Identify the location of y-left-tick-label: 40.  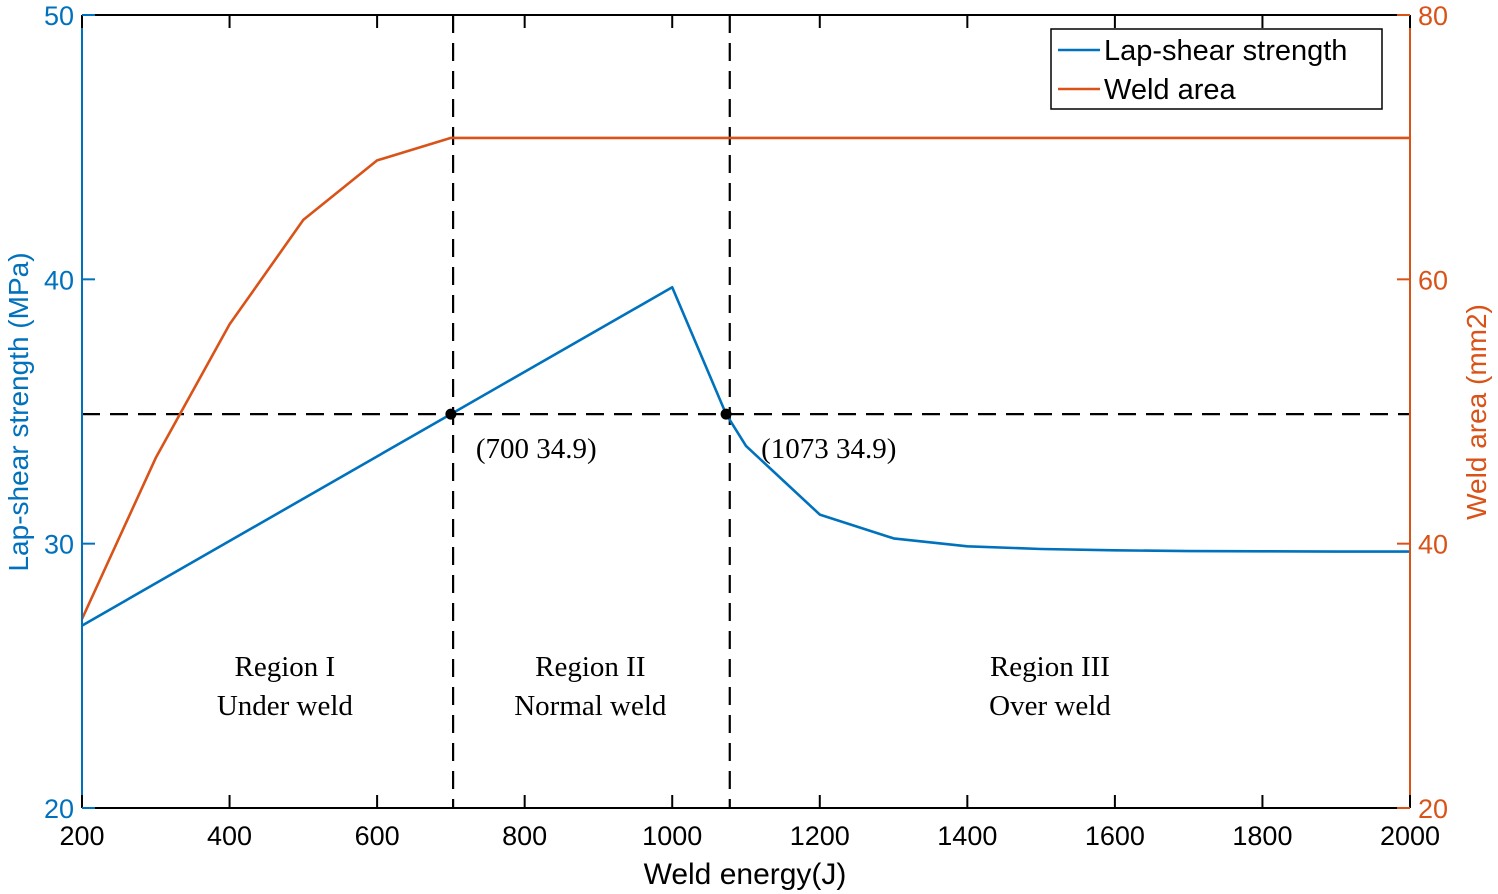
(59, 280).